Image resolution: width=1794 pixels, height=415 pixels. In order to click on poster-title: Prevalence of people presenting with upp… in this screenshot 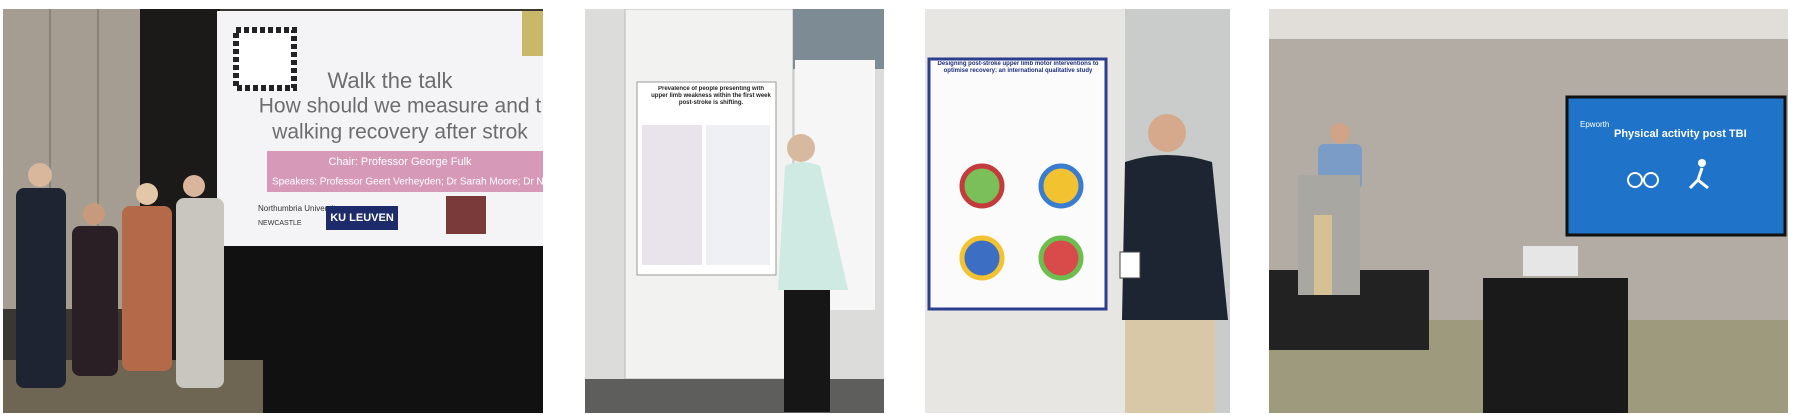, I will do `click(711, 96)`.